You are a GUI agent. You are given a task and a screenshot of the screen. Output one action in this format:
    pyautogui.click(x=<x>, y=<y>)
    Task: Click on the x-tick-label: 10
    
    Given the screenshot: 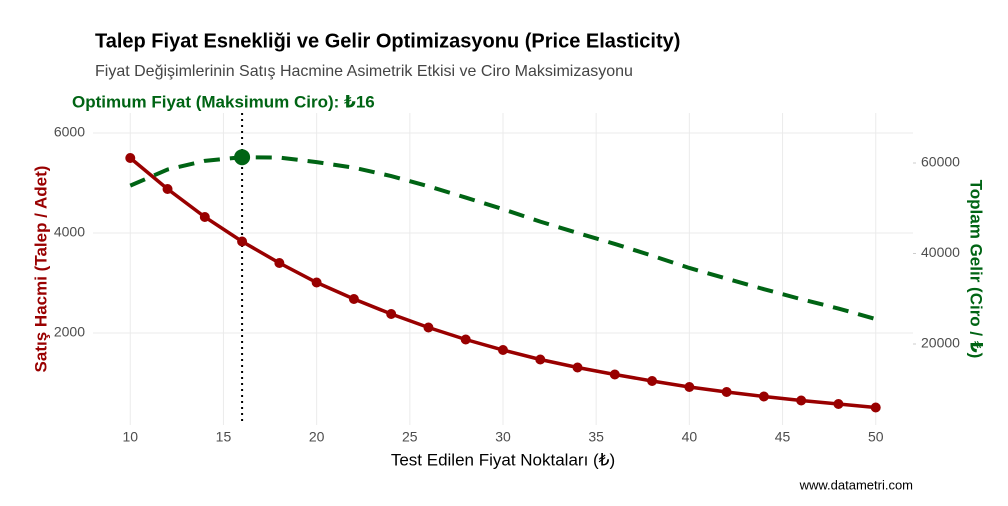 What is the action you would take?
    pyautogui.click(x=130, y=437)
    